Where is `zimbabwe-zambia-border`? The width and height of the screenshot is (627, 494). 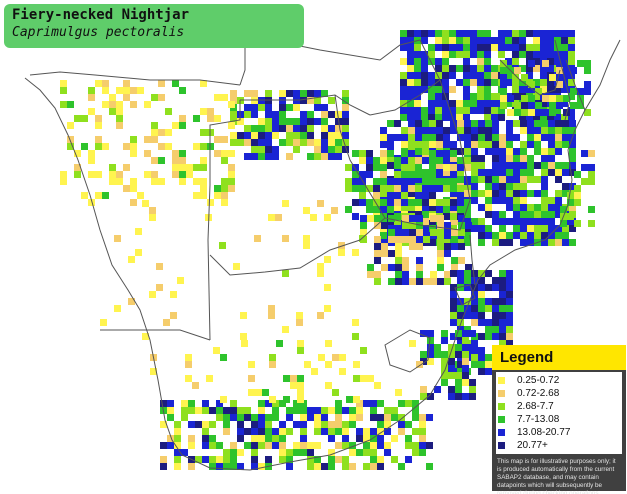
zimbabwe-zambia-border is located at coordinates (405, 97).